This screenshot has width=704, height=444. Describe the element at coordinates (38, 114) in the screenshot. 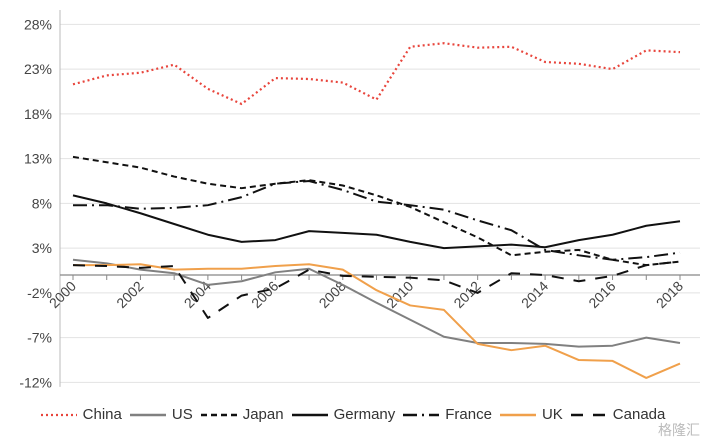

I see `y-tick-label: 18%` at that location.